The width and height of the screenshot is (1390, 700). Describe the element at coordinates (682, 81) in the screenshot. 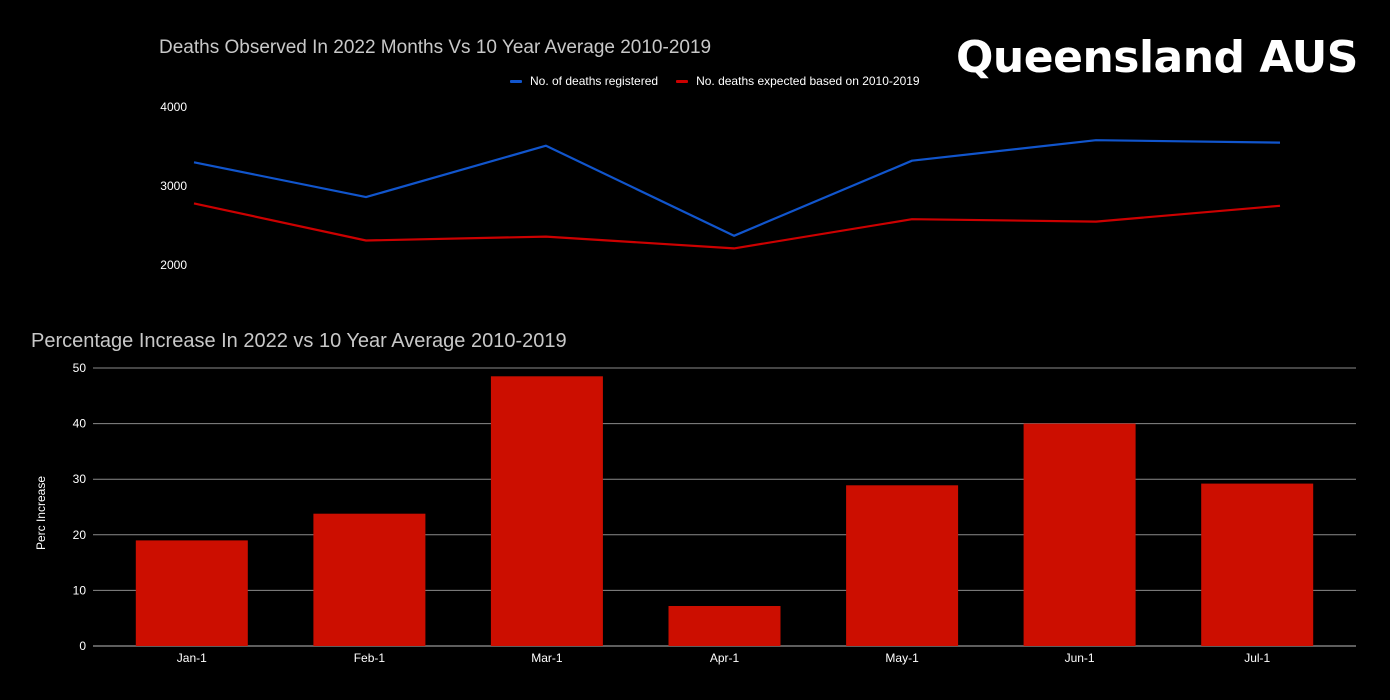

I see `legend-swatch-expected` at that location.